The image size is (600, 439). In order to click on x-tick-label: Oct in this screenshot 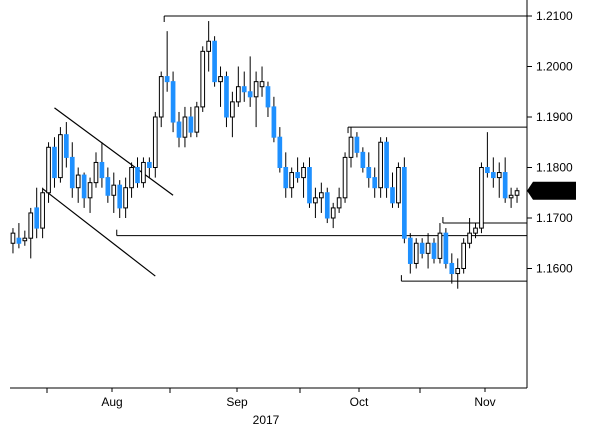, I will do `click(359, 402)`.